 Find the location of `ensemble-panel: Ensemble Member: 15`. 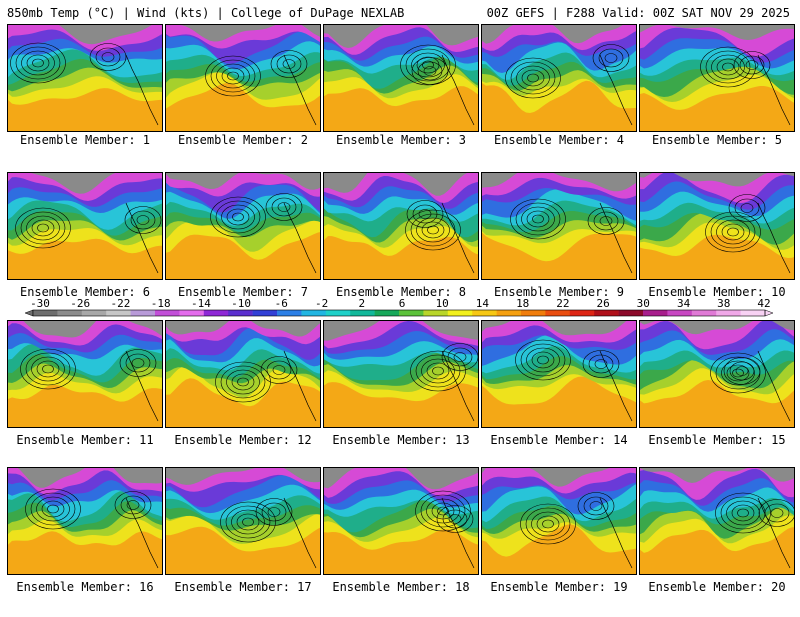

ensemble-panel: Ensemble Member: 15 is located at coordinates (717, 395).